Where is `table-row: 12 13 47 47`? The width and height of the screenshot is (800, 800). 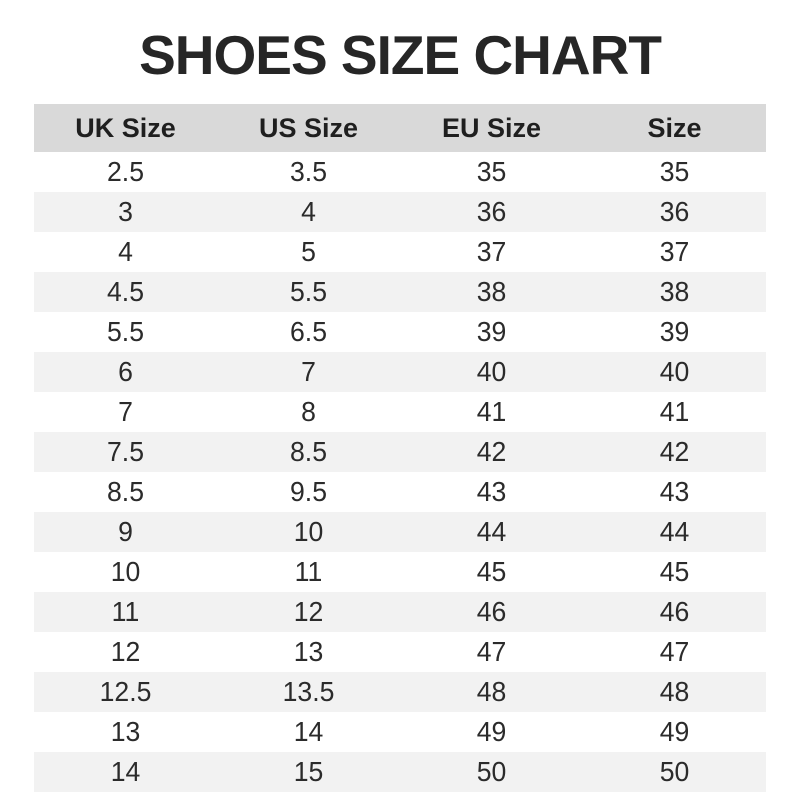 table-row: 12 13 47 47 is located at coordinates (400, 652).